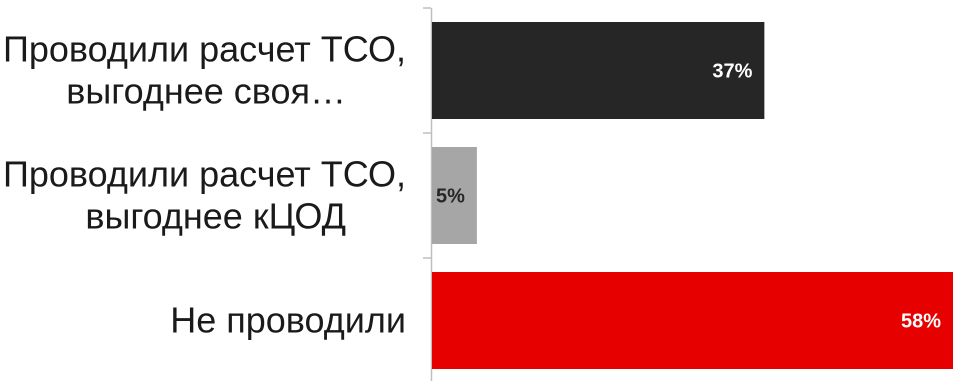  I want to click on category-label-3: Не проводили, so click(288, 320).